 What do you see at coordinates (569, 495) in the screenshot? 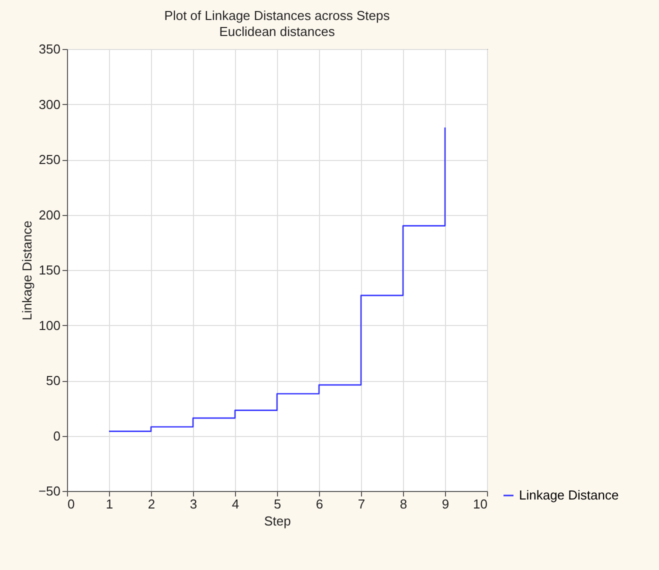
I see `legend-label: Linkage Distance` at bounding box center [569, 495].